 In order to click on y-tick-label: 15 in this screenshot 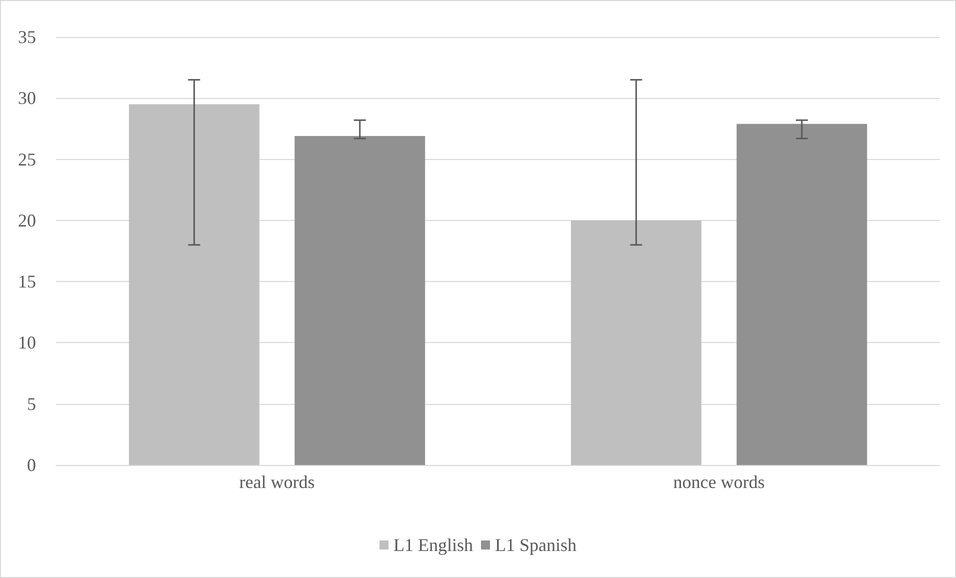, I will do `click(27, 282)`.